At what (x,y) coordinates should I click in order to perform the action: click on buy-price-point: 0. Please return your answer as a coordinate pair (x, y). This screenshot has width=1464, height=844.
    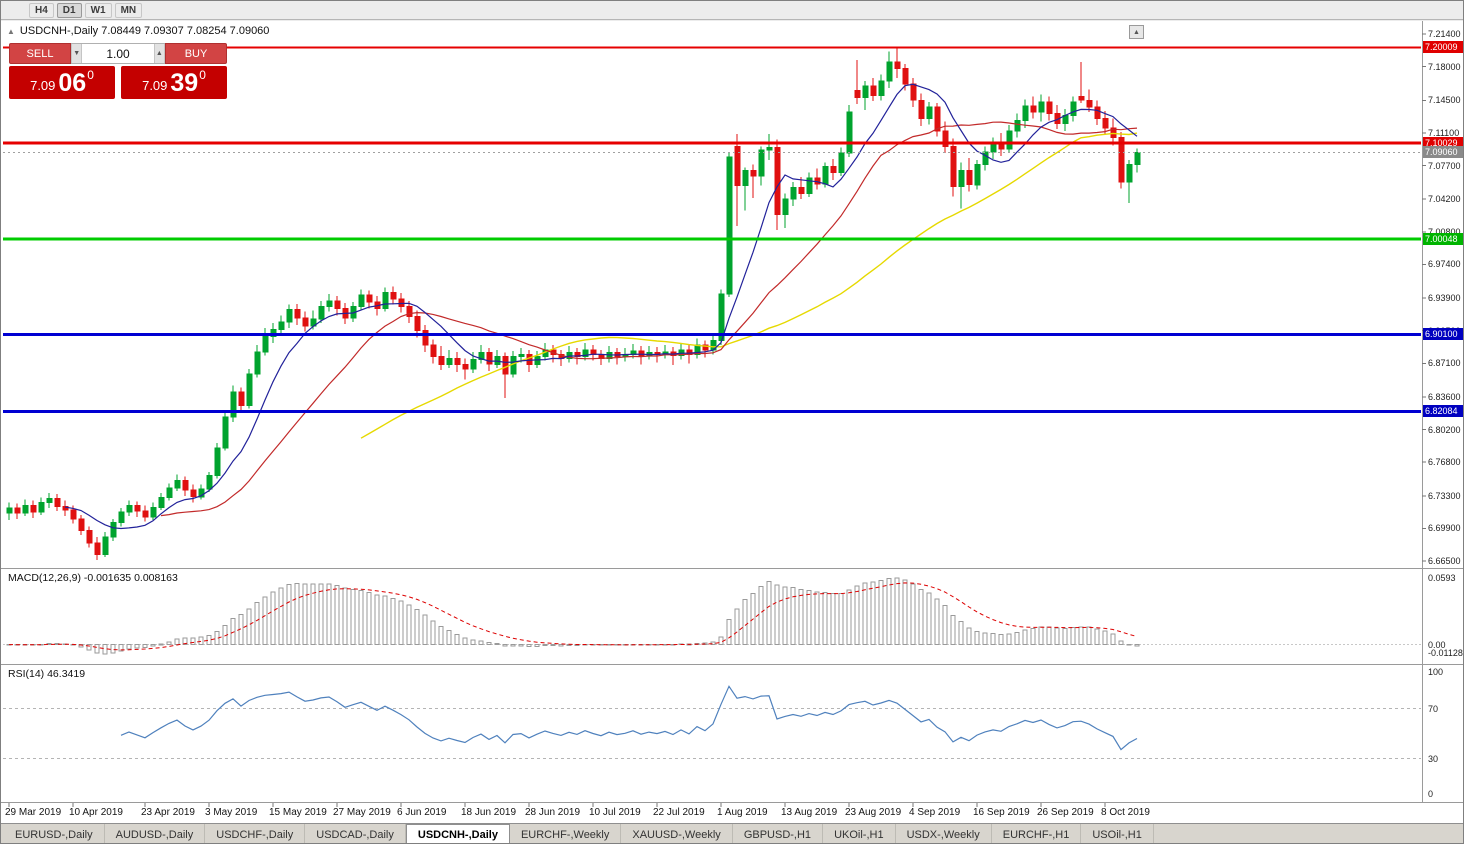
    Looking at the image, I should click on (202, 75).